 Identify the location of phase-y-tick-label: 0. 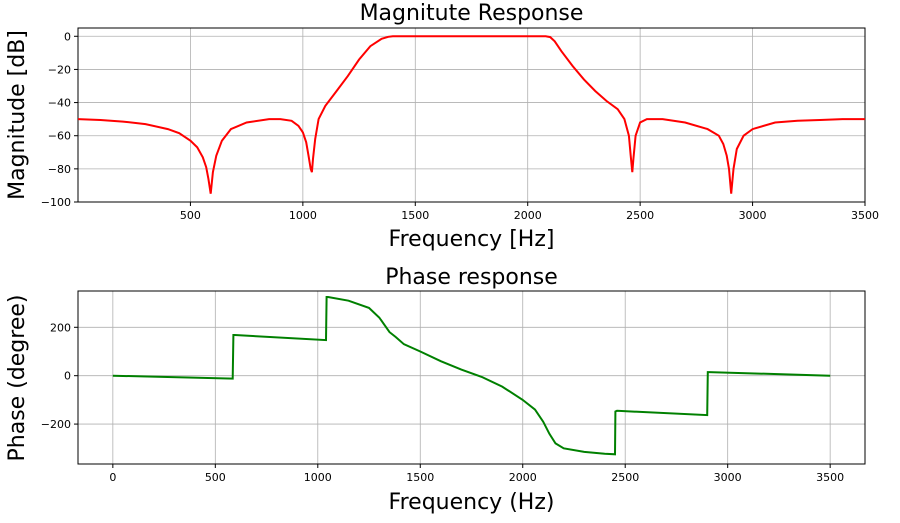
(67, 376).